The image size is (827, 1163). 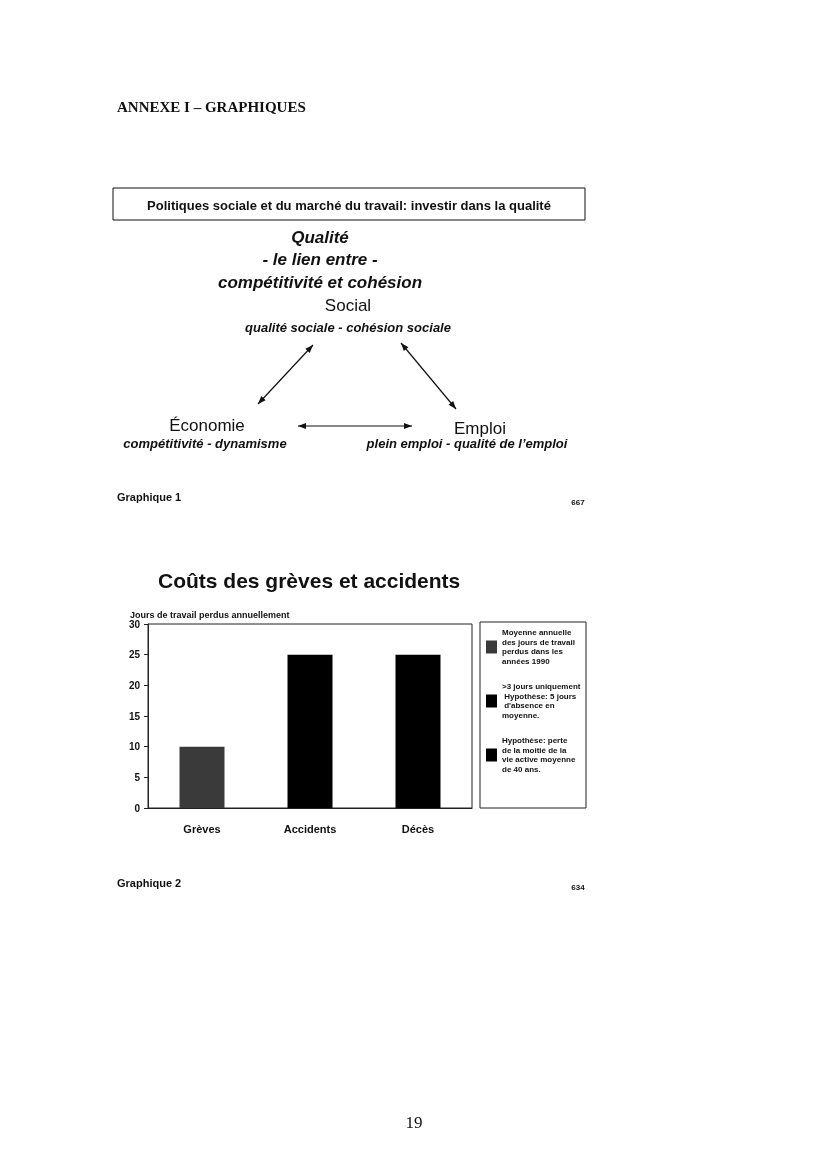 I want to click on text: qualité sociale - cohésion sociale, so click(x=348, y=327).